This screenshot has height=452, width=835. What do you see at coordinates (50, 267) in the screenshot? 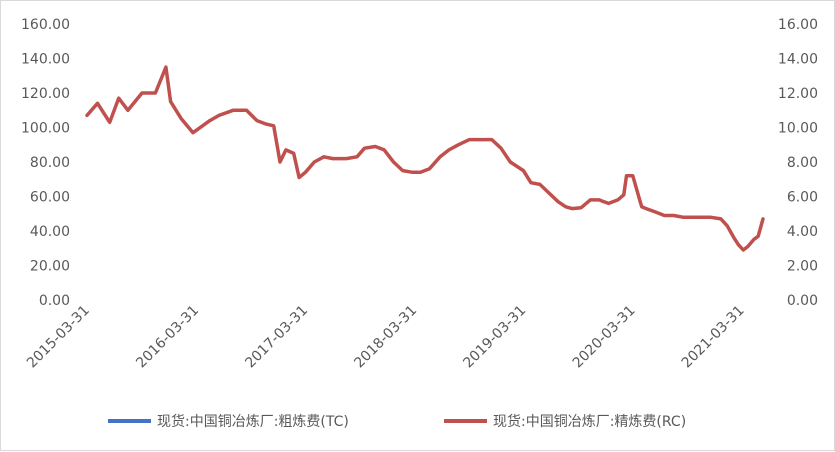
I see `y-left-tick-label: 20.00` at bounding box center [50, 267].